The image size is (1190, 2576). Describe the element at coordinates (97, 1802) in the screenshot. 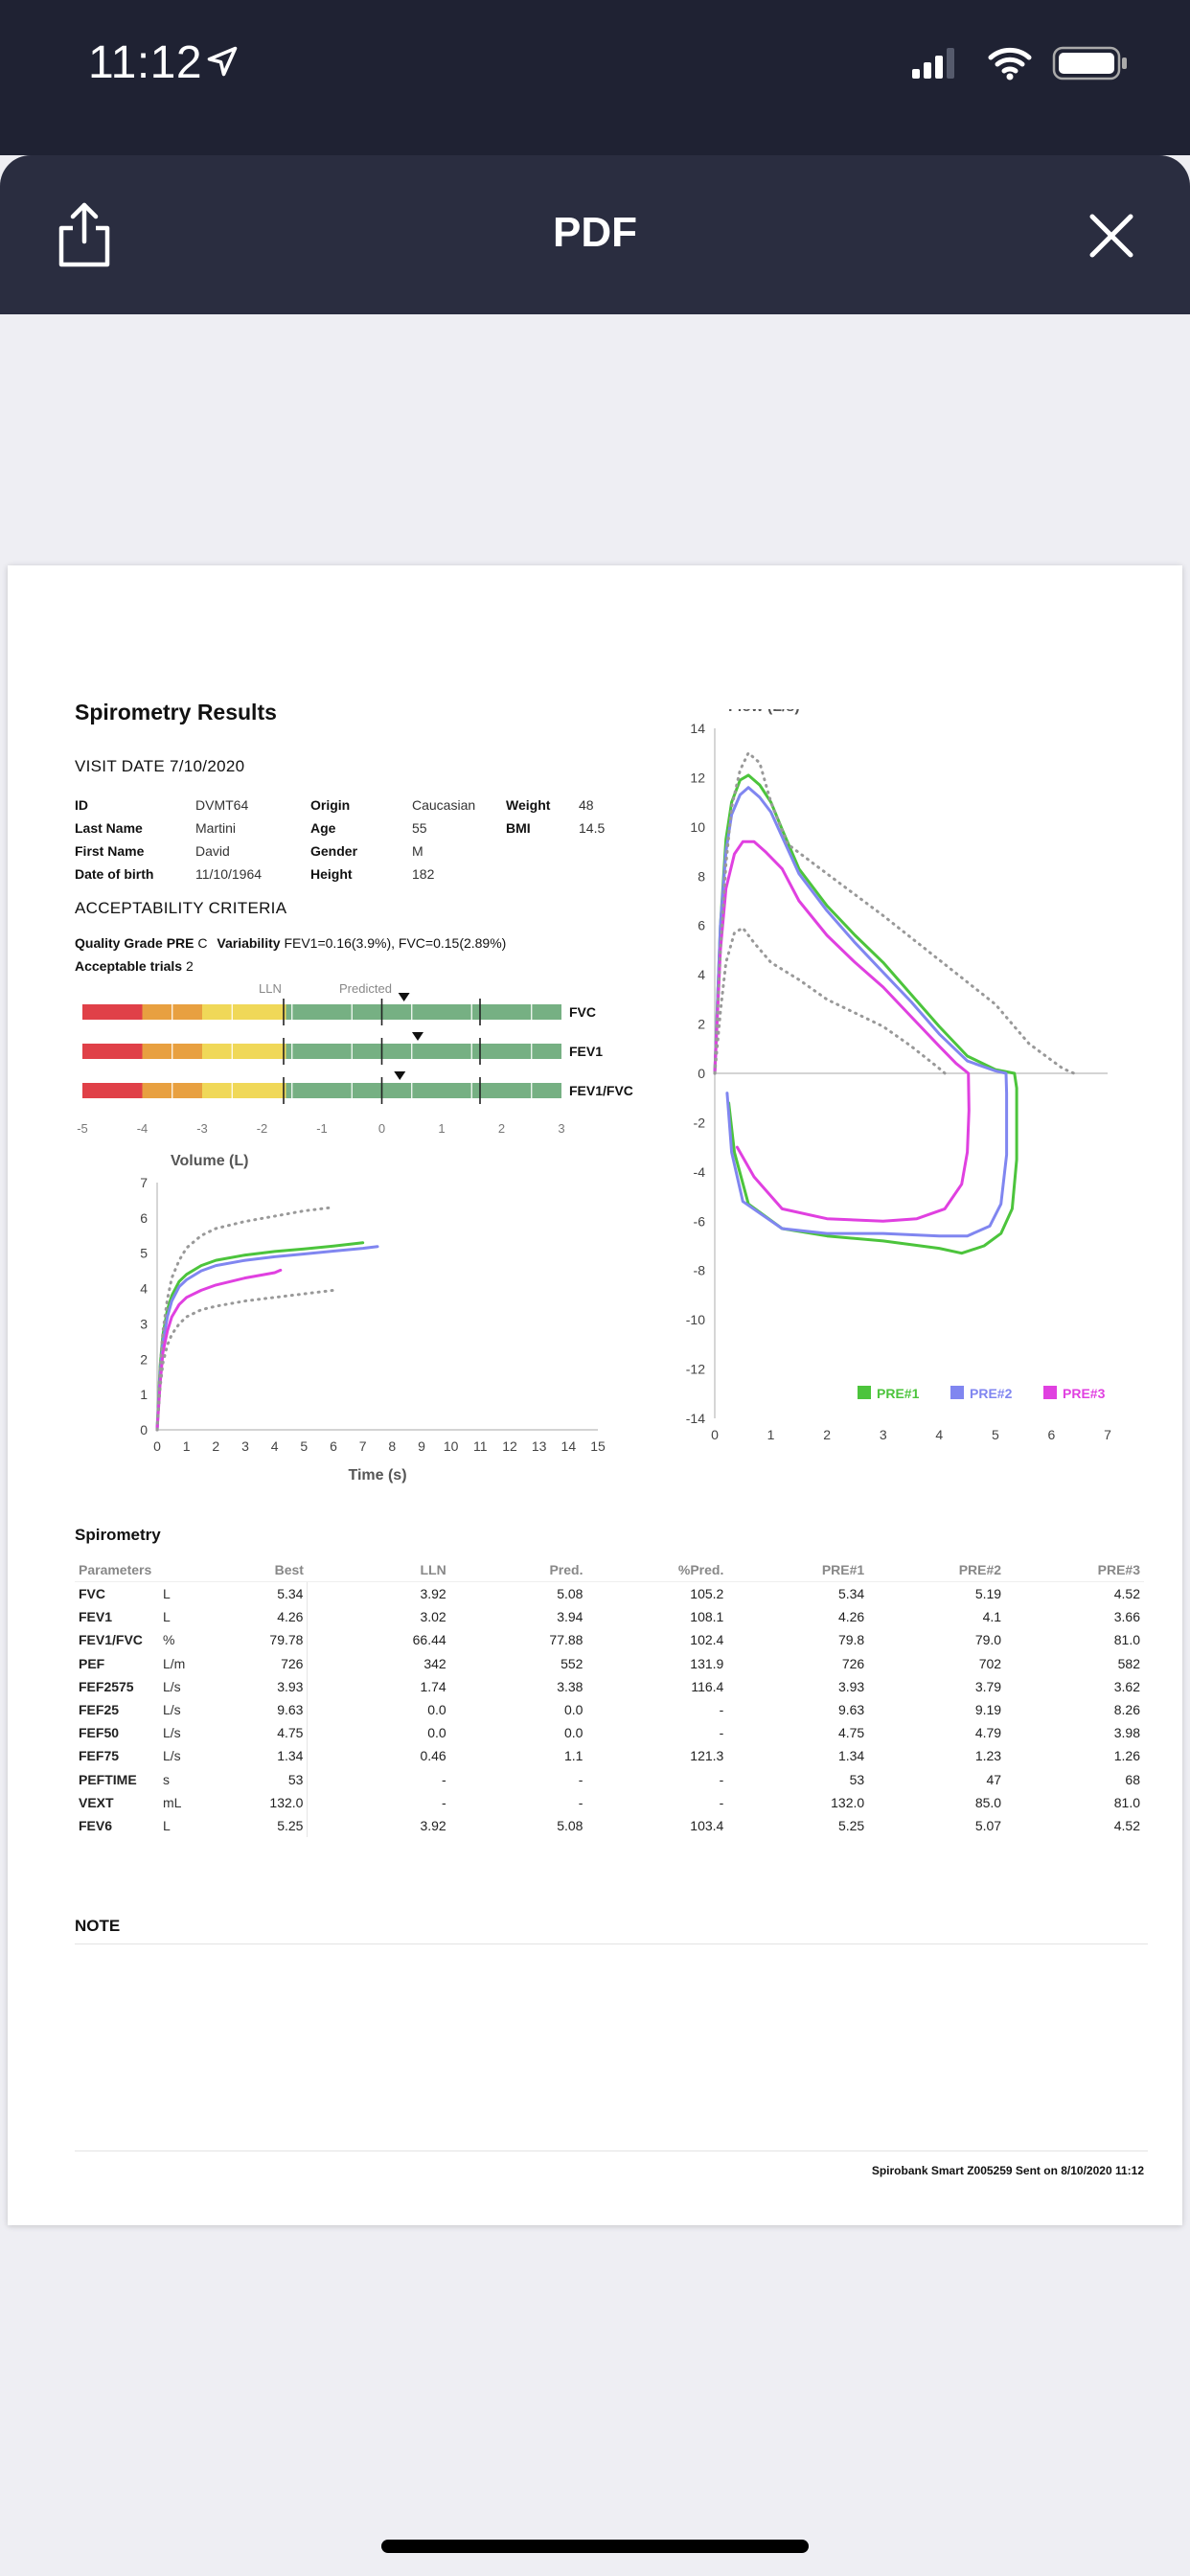

I see `table-cell: VEXT` at that location.